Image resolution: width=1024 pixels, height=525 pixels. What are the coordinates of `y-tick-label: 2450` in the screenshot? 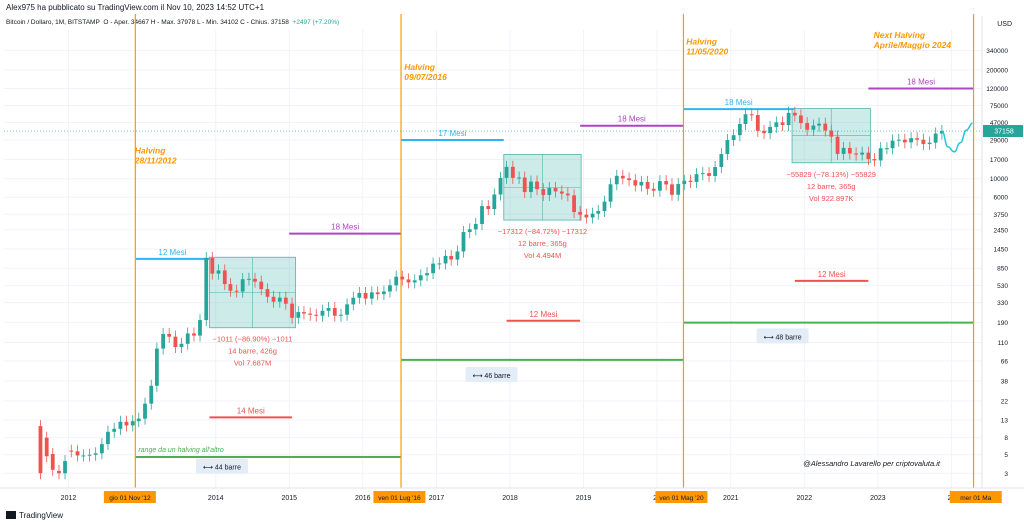 It's located at (1001, 230).